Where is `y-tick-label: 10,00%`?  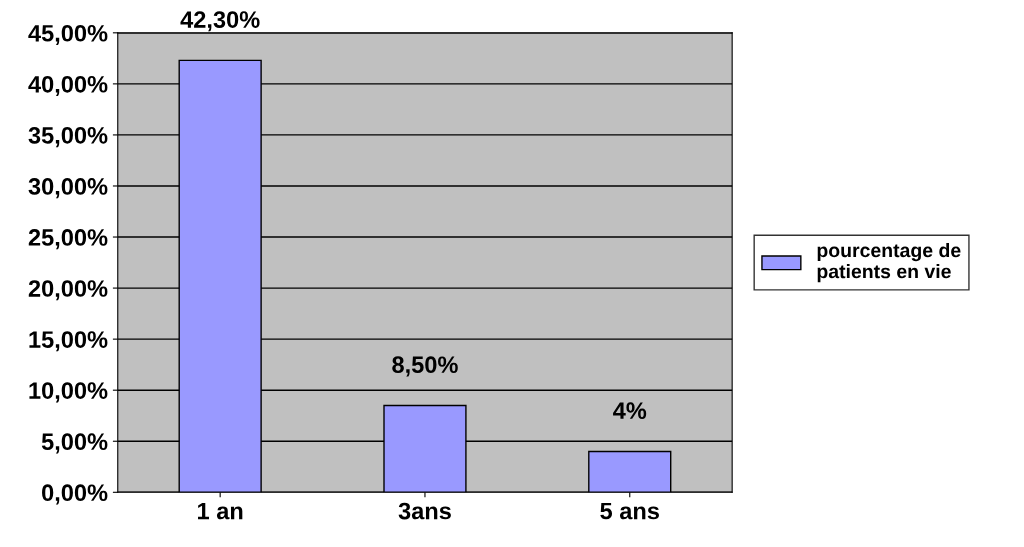 y-tick-label: 10,00% is located at coordinates (68, 392).